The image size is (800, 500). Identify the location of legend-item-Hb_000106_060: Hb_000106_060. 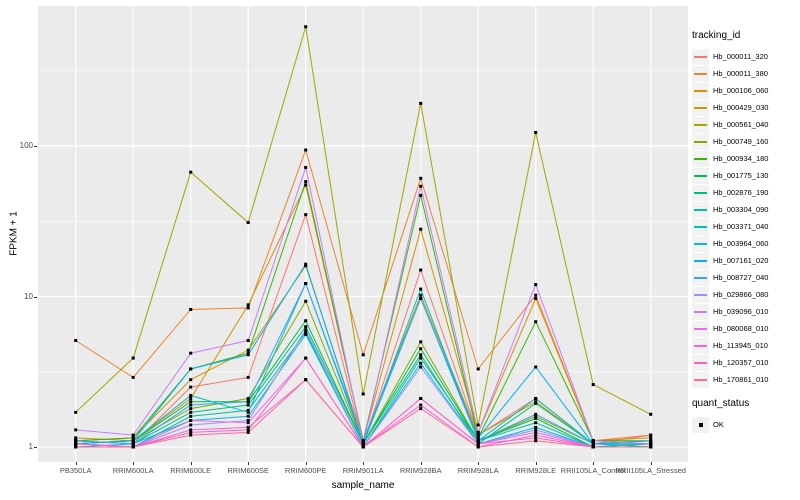
(746, 90).